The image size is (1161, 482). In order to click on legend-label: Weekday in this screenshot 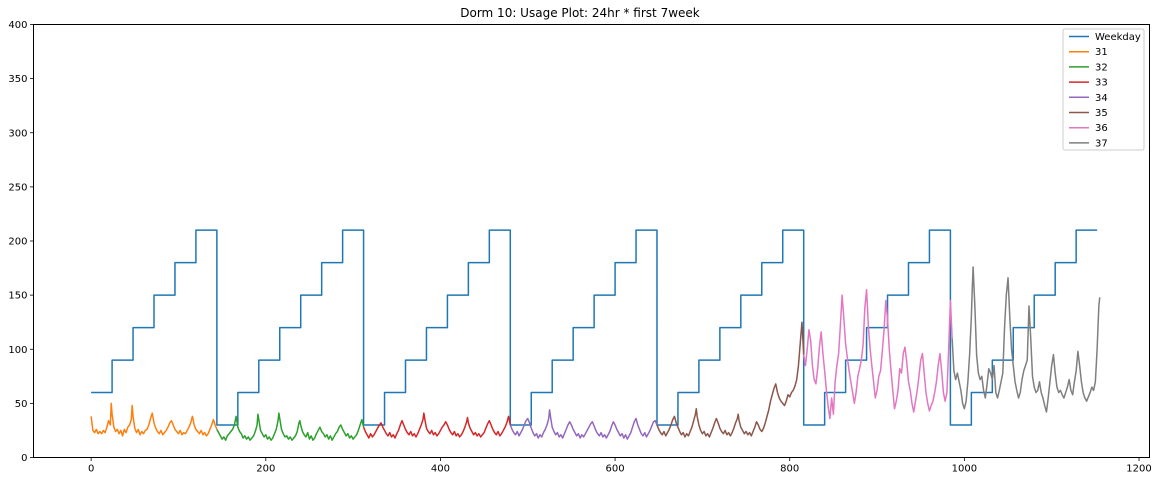, I will do `click(1118, 37)`.